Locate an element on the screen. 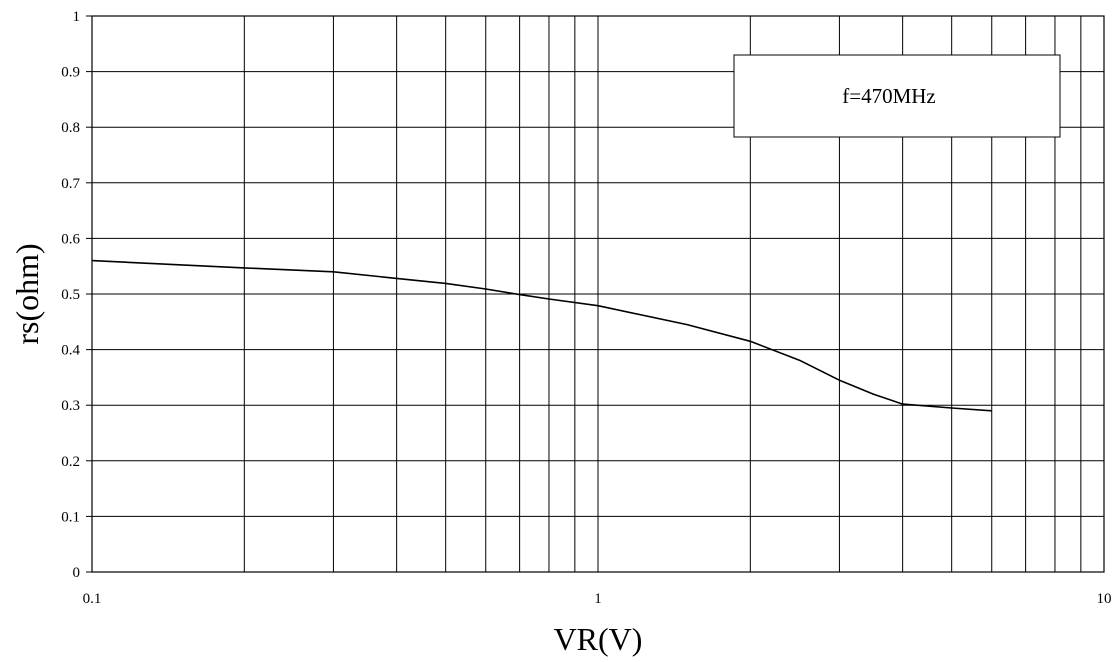  y-tick-label: 0 is located at coordinates (77, 573).